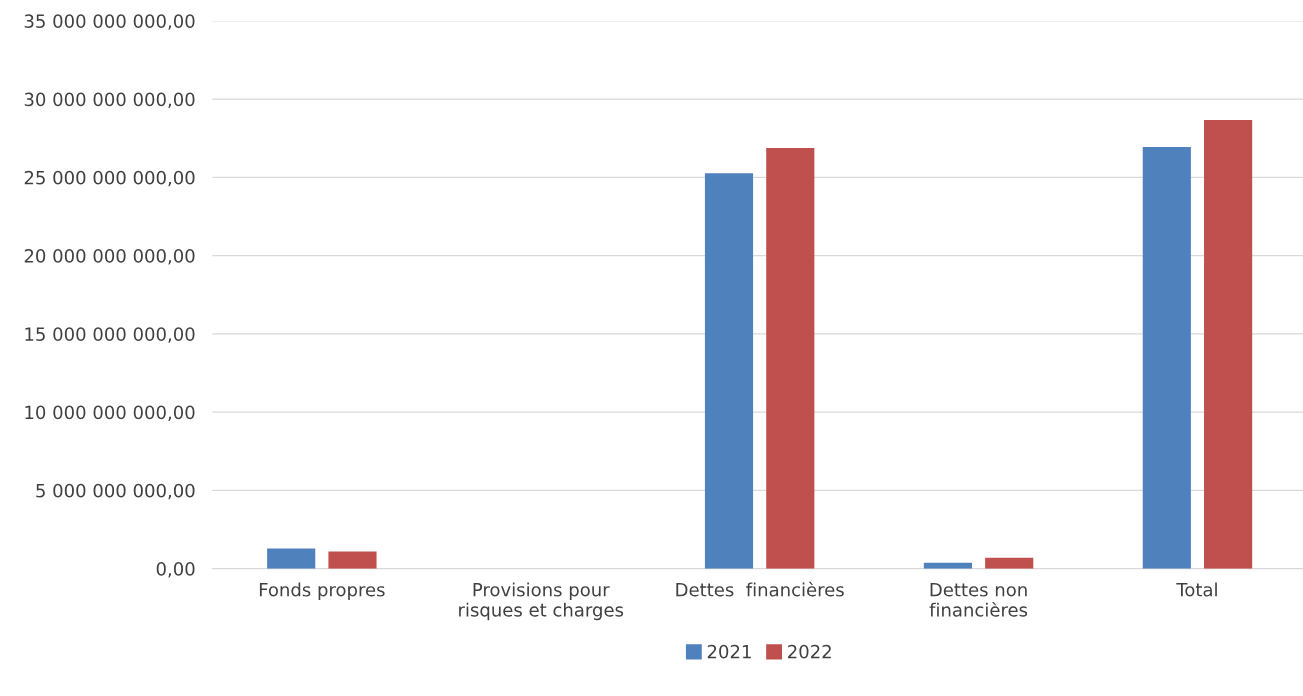 Image resolution: width=1303 pixels, height=696 pixels. Describe the element at coordinates (729, 651) in the screenshot. I see `legend-label: 2021` at that location.